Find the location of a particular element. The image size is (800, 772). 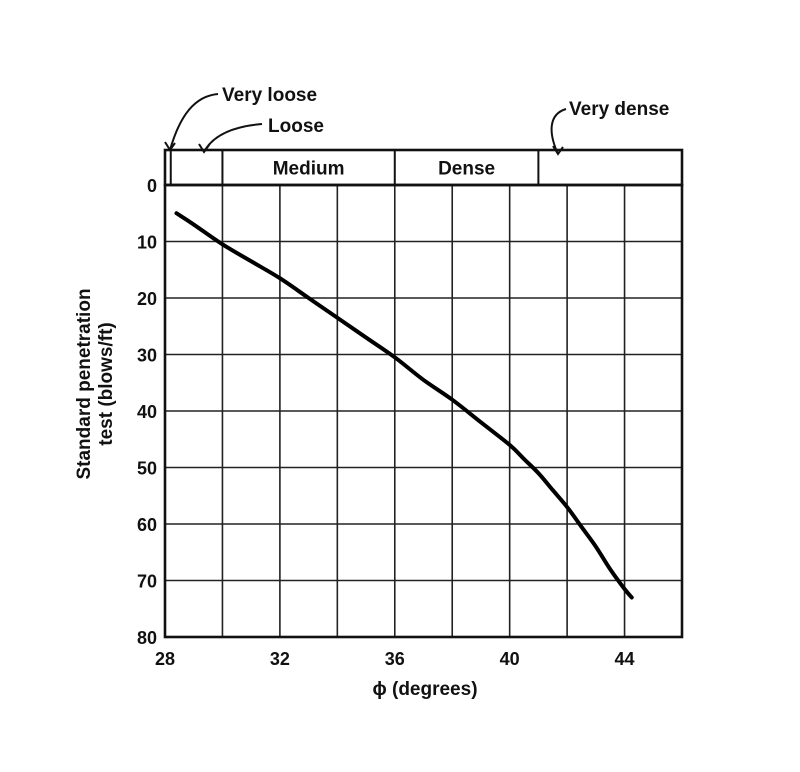

x-axis-label: ϕ (degrees) is located at coordinates (424, 689).